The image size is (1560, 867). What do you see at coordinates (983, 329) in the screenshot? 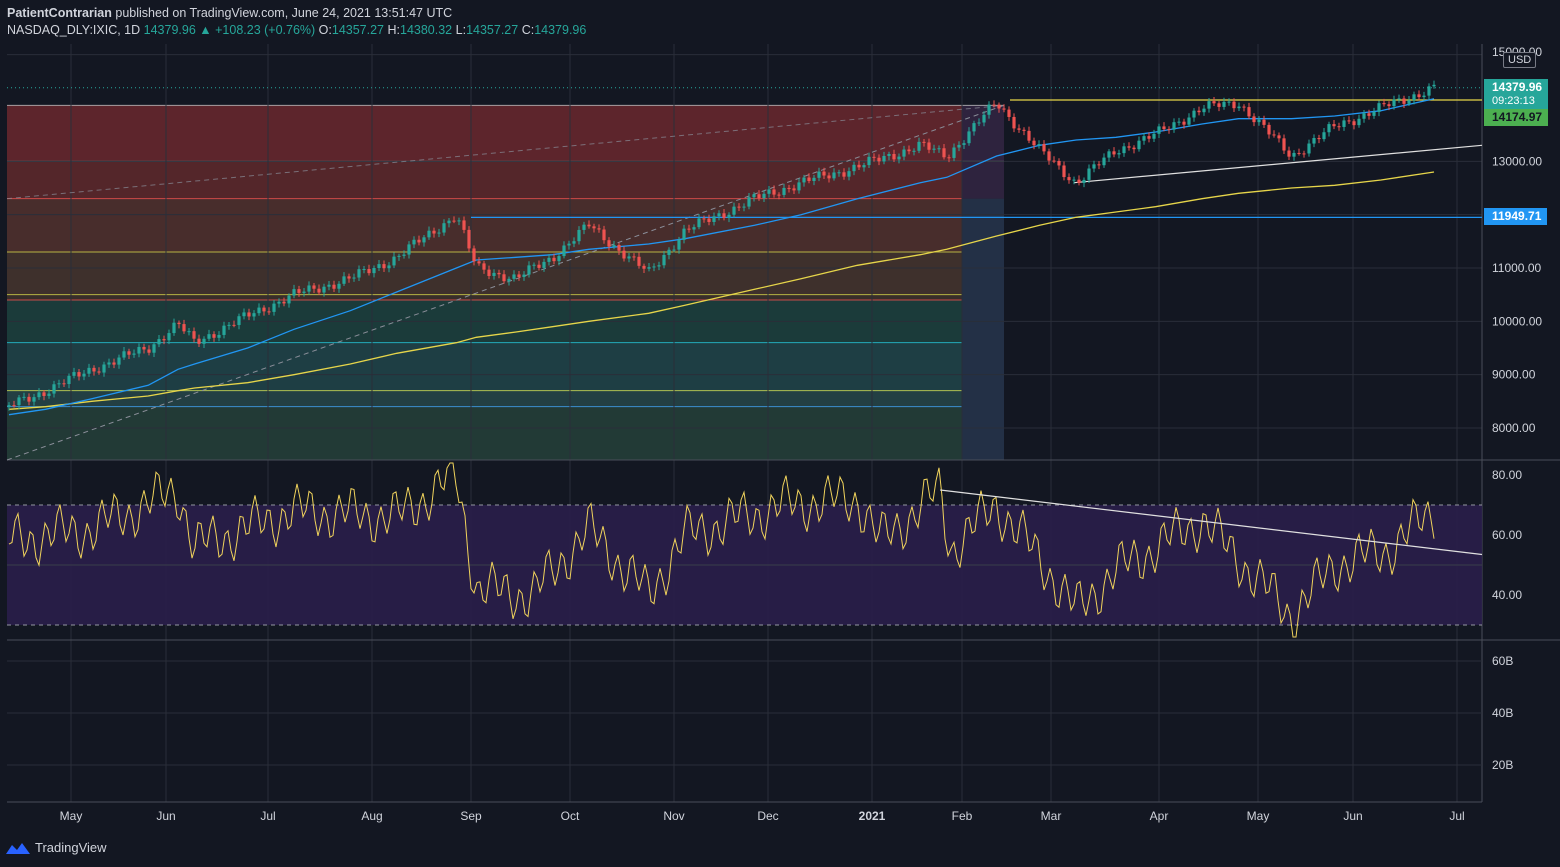
I see `projection-zone` at bounding box center [983, 329].